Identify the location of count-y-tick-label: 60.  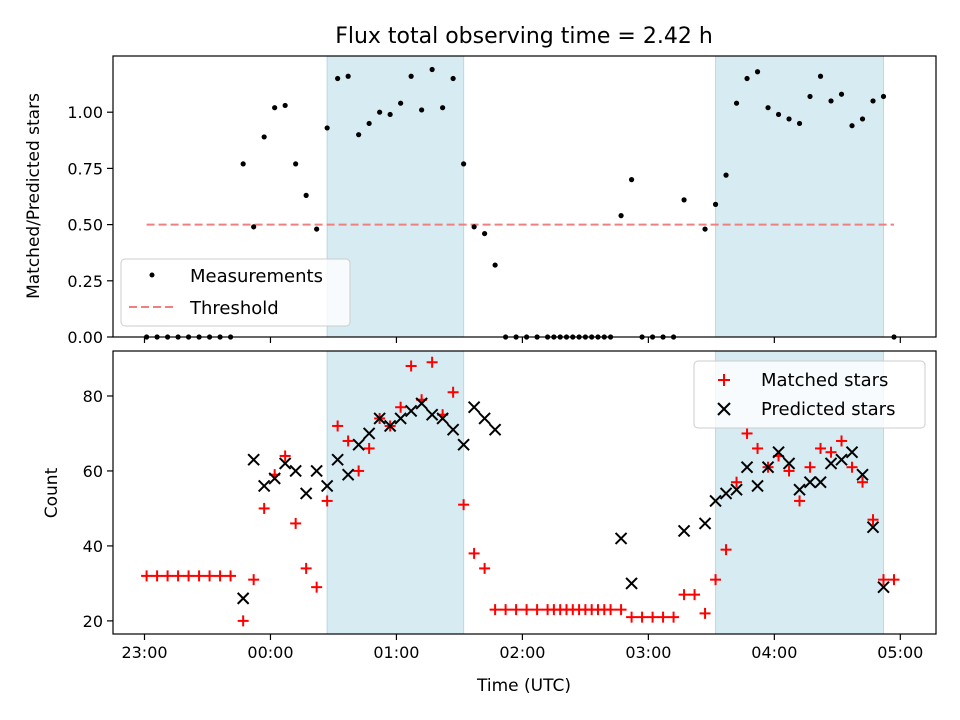
(93, 471).